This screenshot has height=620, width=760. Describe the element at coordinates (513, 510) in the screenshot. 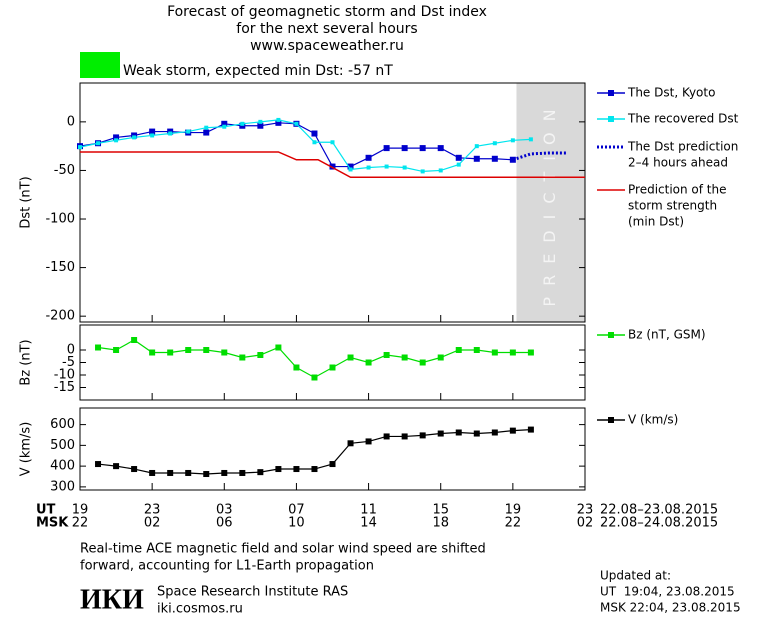

I see `x-tick-label: 19` at that location.